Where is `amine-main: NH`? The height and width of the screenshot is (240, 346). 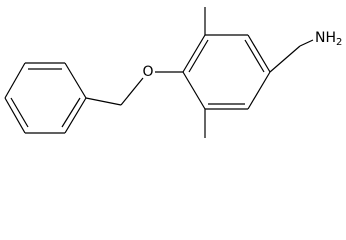 amine-main: NH is located at coordinates (325, 38).